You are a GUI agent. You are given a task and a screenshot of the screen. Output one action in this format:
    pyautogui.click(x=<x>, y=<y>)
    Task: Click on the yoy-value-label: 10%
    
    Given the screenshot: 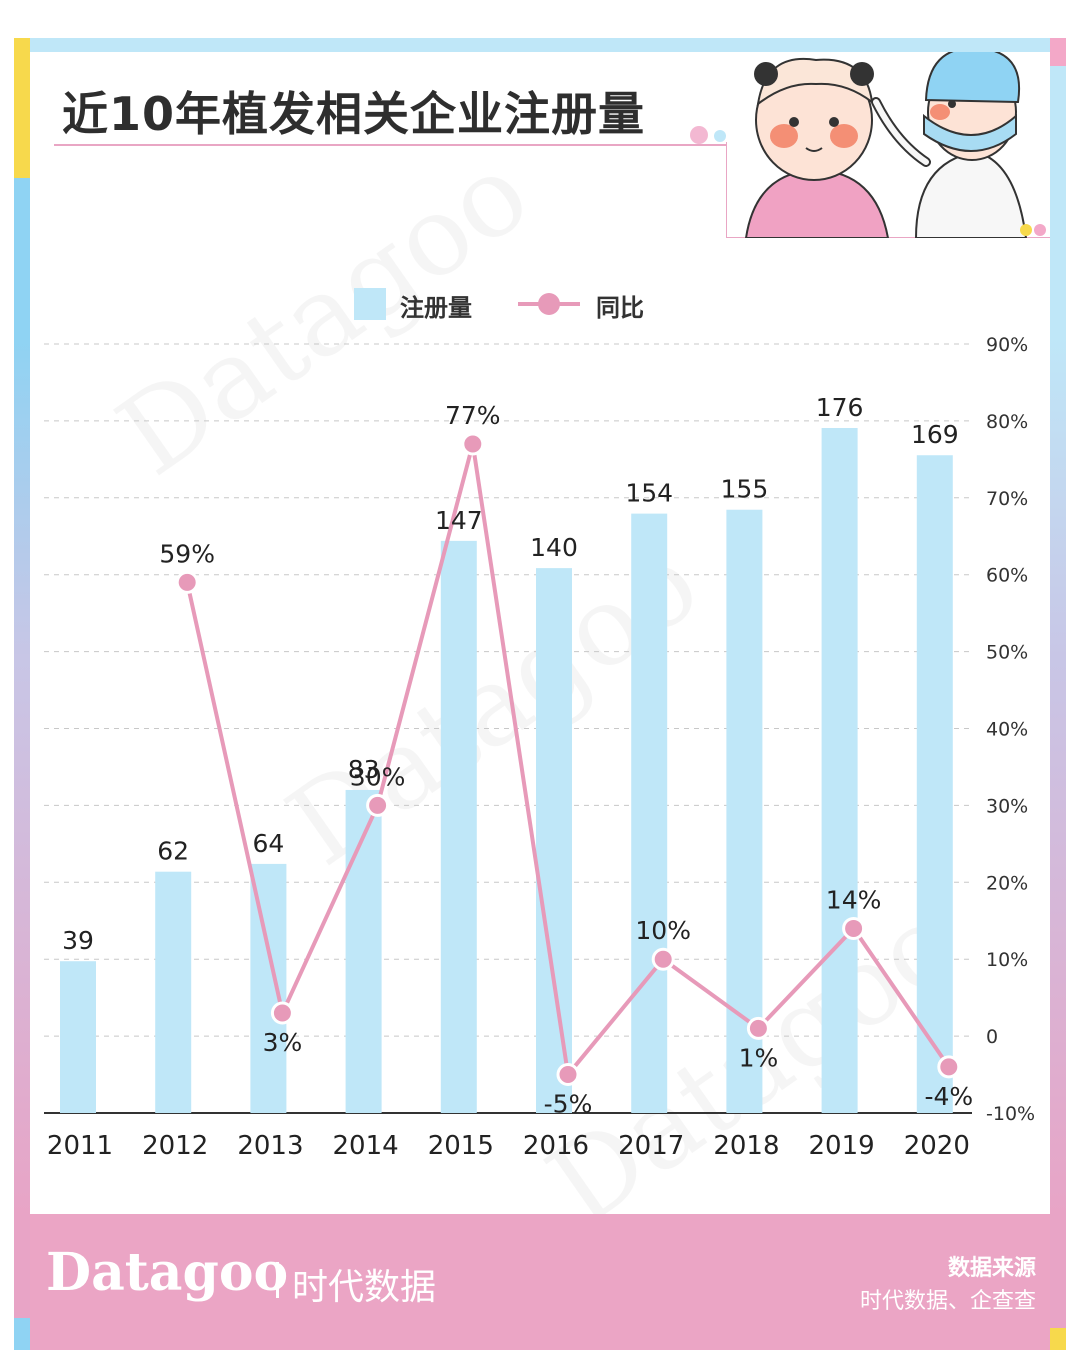 What is the action you would take?
    pyautogui.click(x=663, y=930)
    